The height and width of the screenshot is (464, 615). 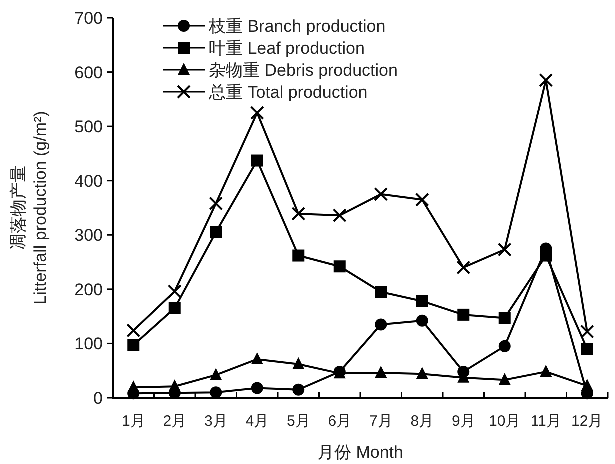 What do you see at coordinates (298, 421) in the screenshot?
I see `x-tick-label: 5月` at bounding box center [298, 421].